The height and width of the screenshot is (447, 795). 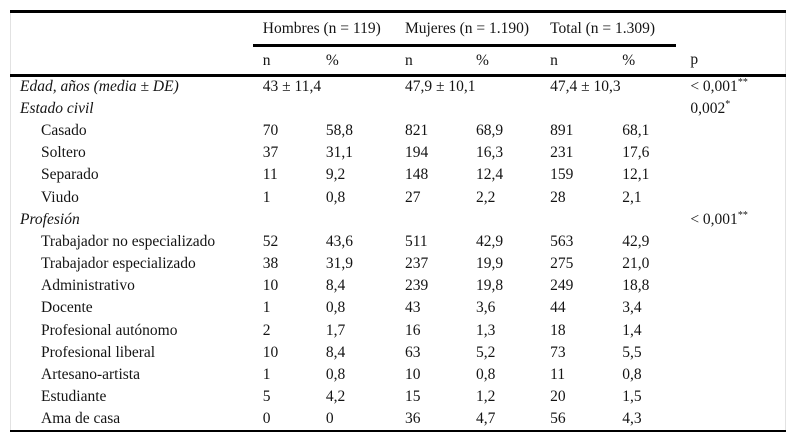 What do you see at coordinates (632, 397) in the screenshot?
I see `cell-value: 1,5` at bounding box center [632, 397].